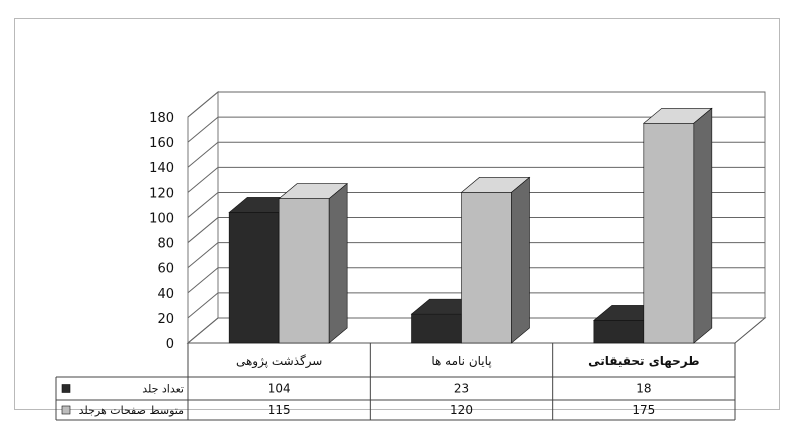  Describe the element at coordinates (165, 319) in the screenshot. I see `y-tick-label: 20` at that location.